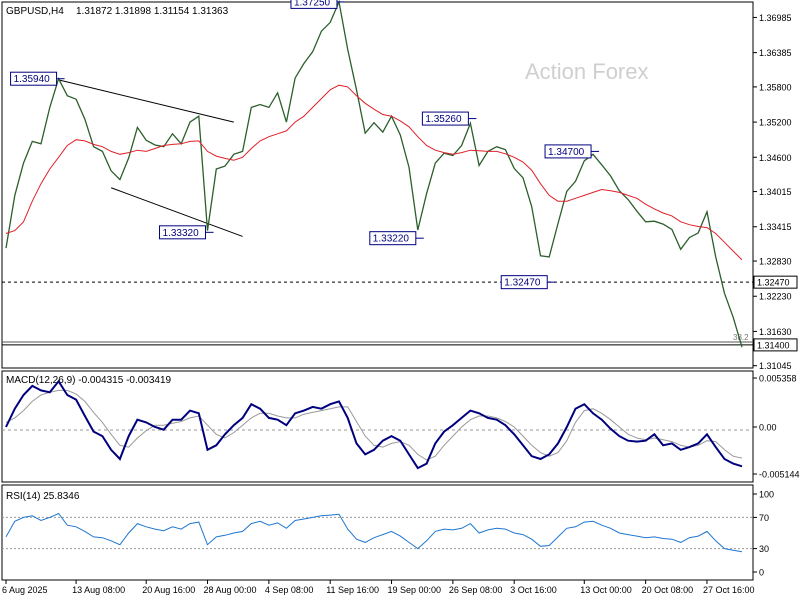  I want to click on price-level-tag: 1.31400, so click(775, 345).